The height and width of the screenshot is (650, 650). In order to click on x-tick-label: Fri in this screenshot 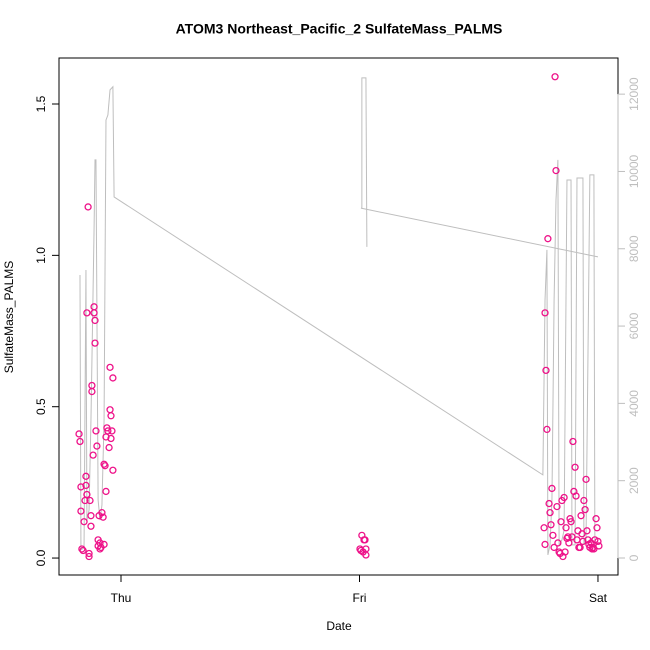, I will do `click(359, 598)`.